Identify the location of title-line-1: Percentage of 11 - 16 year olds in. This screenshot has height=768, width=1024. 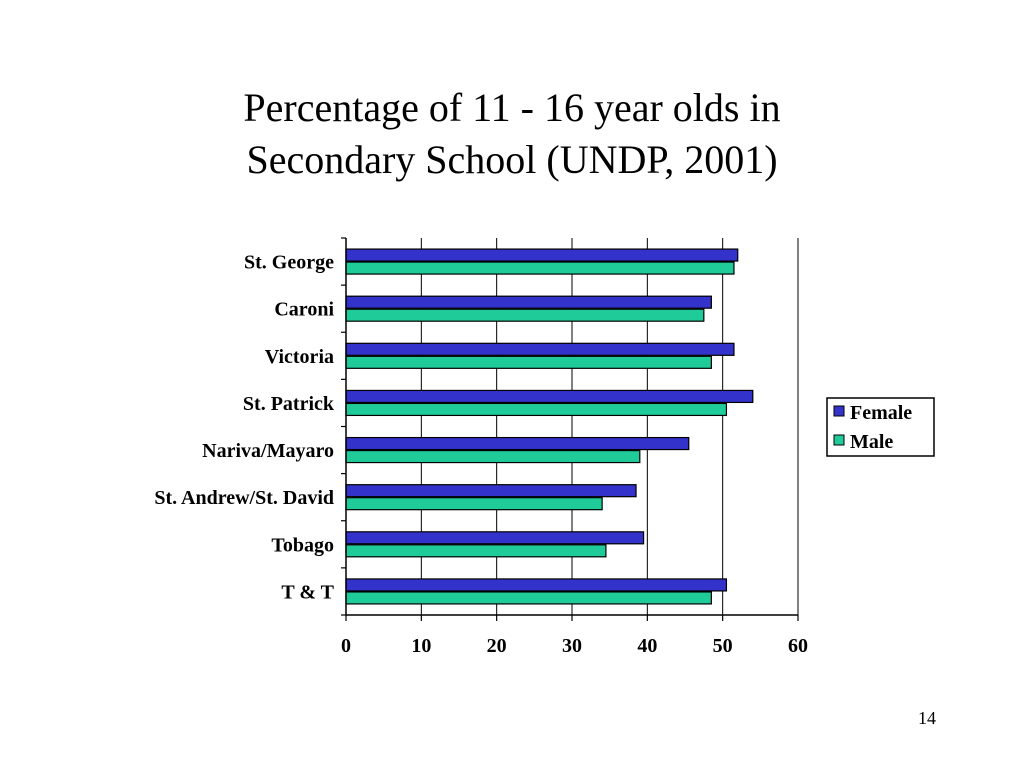
(512, 107).